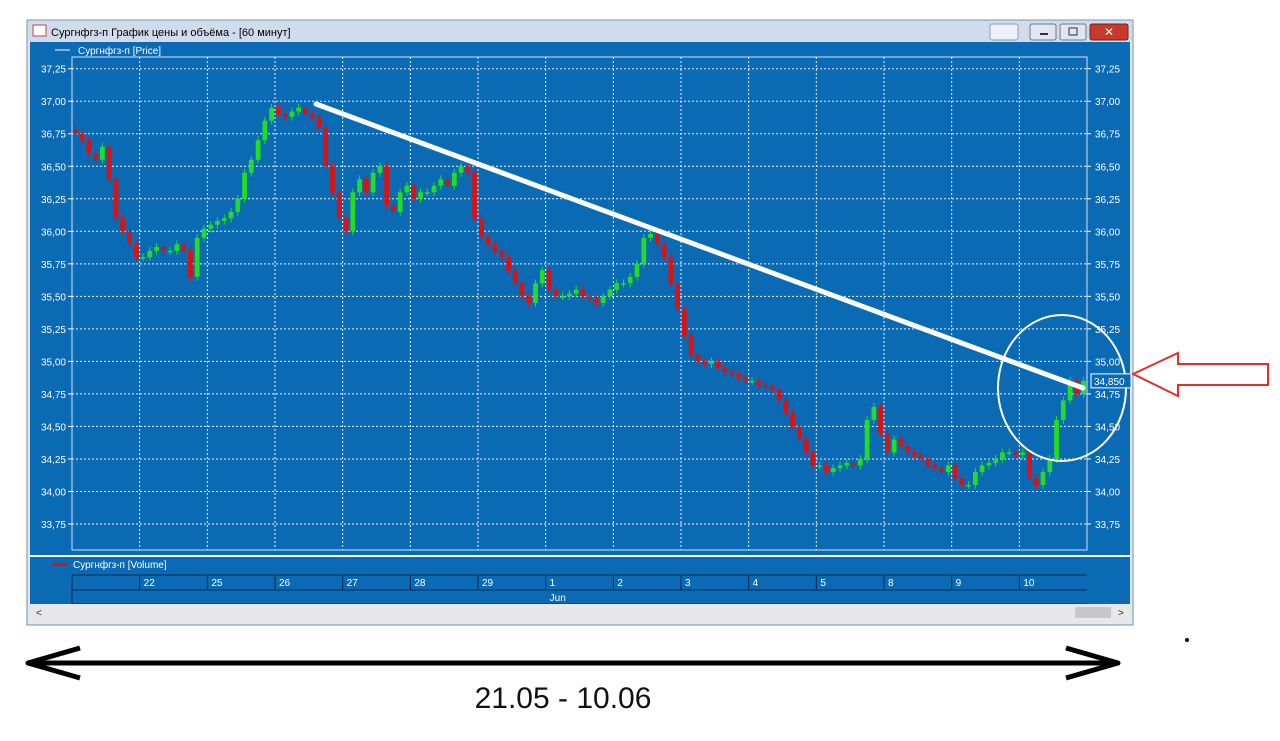 This screenshot has height=741, width=1280. What do you see at coordinates (688, 583) in the screenshot?
I see `day-label: 3` at bounding box center [688, 583].